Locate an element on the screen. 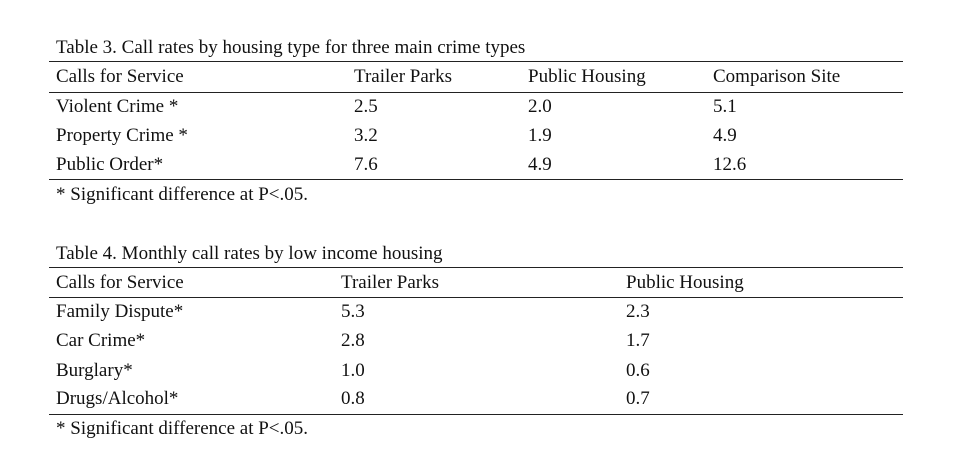 The width and height of the screenshot is (954, 468). table-4-row-2-label: Car Crime* is located at coordinates (101, 340).